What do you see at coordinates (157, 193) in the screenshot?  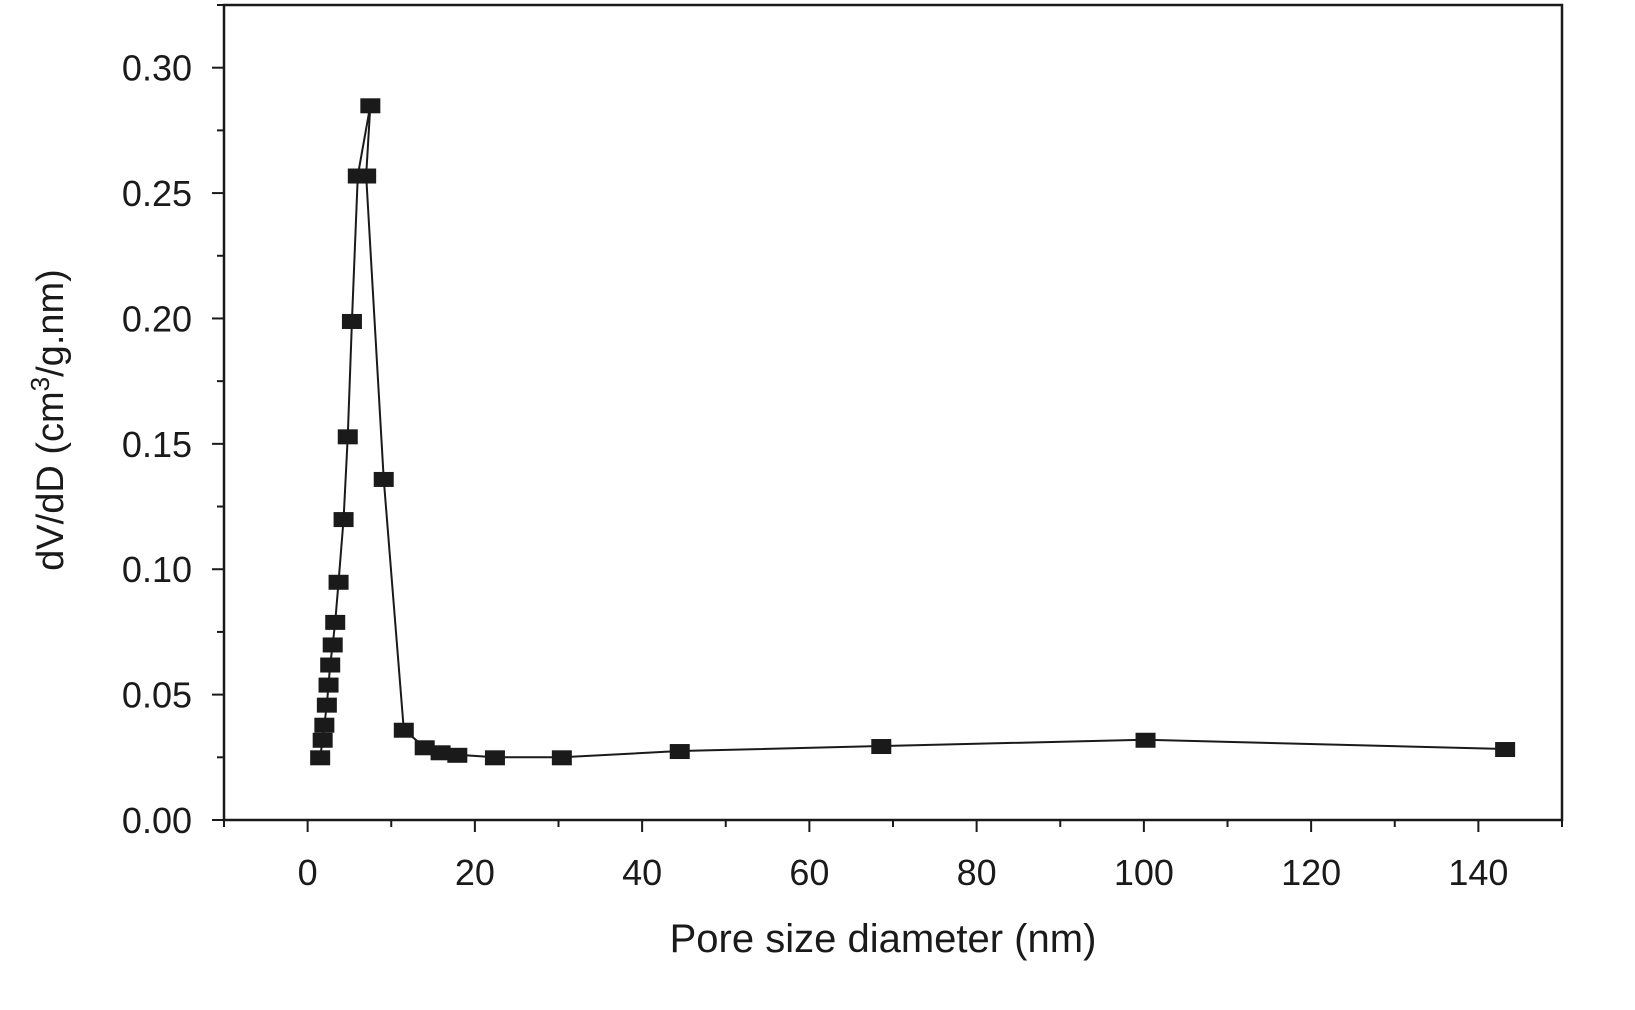 I see `y-tick-label: 0.25` at bounding box center [157, 193].